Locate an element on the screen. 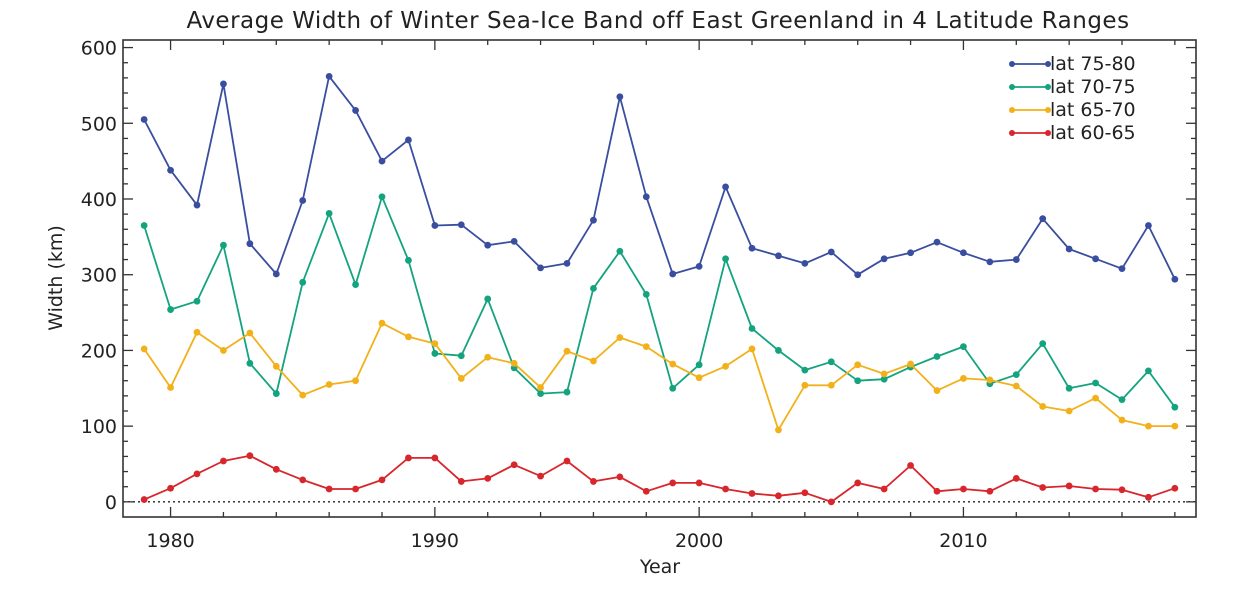 The width and height of the screenshot is (1233, 599). y-tick-label: 500 is located at coordinates (99, 124).